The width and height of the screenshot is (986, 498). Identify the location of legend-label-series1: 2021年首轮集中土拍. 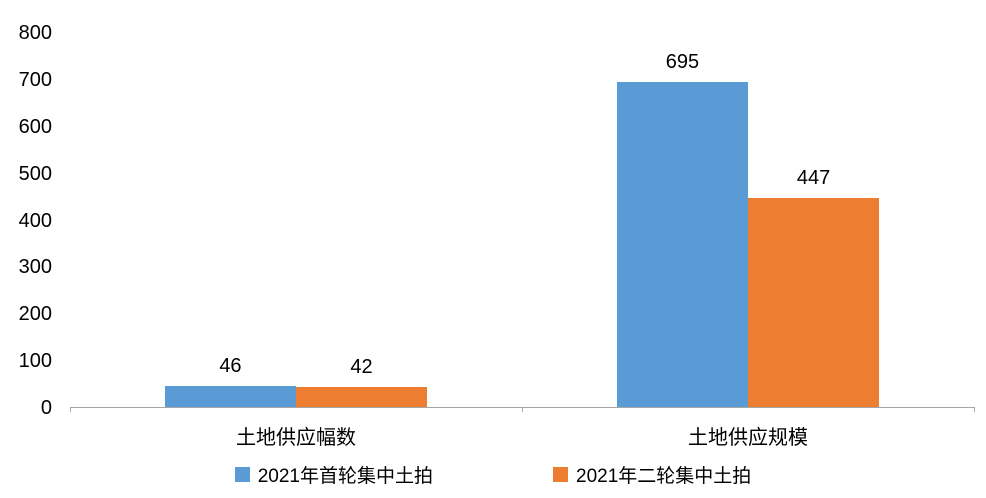
(345, 476).